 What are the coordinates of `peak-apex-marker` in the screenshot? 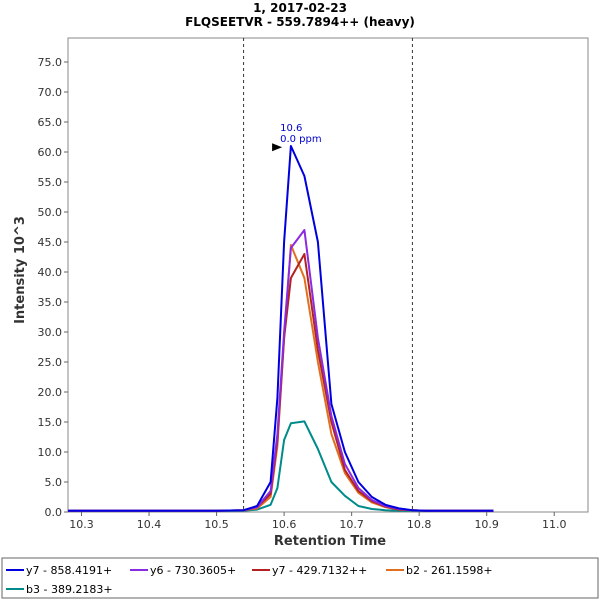 It's located at (277, 147).